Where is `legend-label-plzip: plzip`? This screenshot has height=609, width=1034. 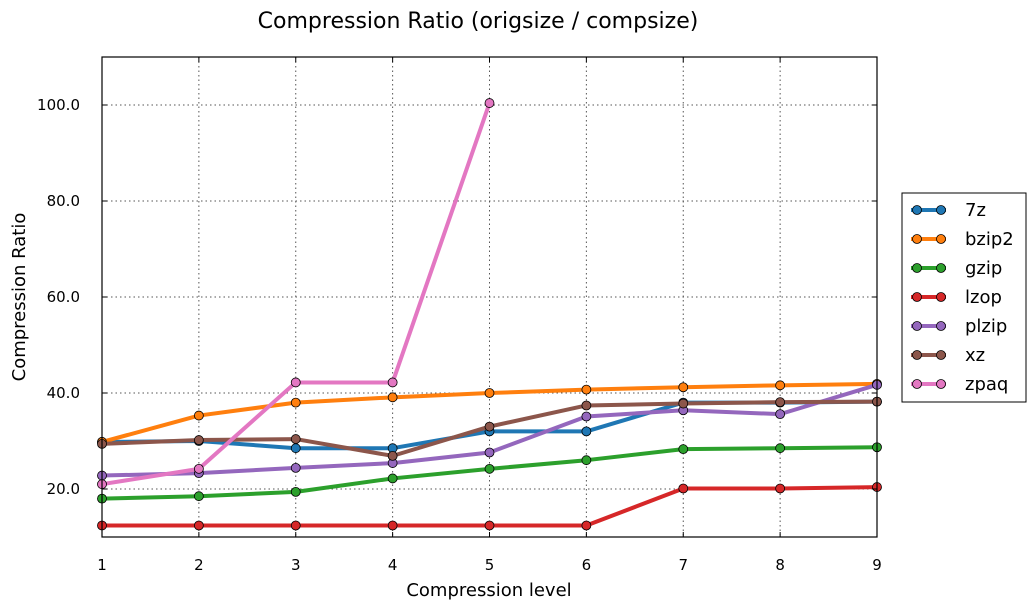 legend-label-plzip: plzip is located at coordinates (986, 326).